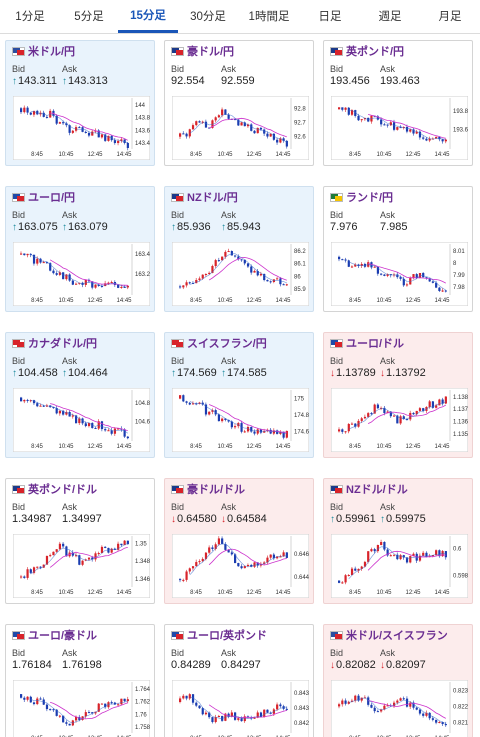  I want to click on arrow-up-icon: ↑, so click(64, 227).